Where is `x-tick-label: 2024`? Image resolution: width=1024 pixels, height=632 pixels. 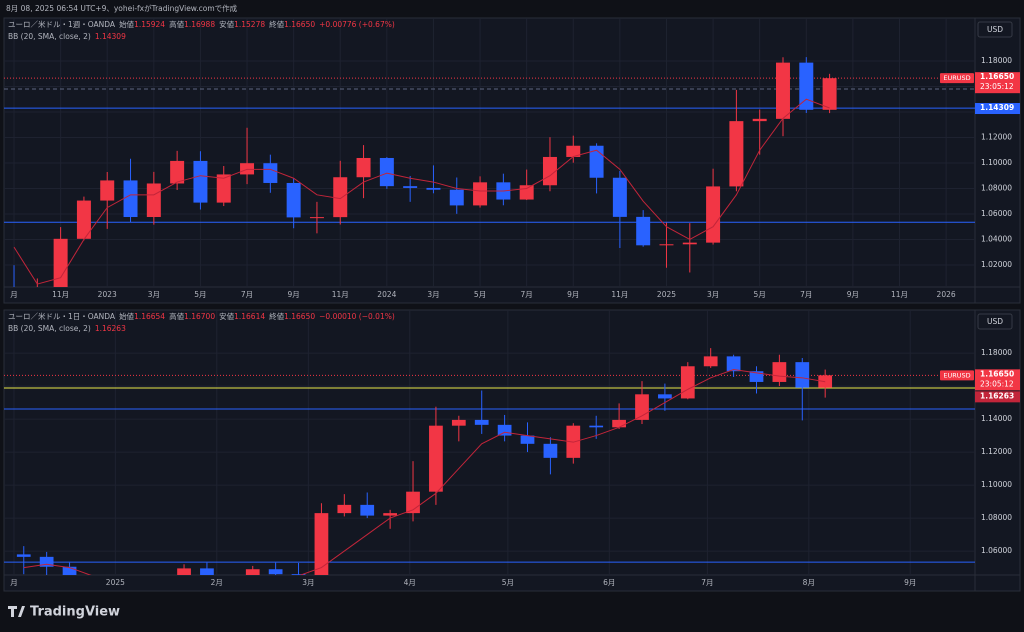 x-tick-label: 2024 is located at coordinates (386, 294).